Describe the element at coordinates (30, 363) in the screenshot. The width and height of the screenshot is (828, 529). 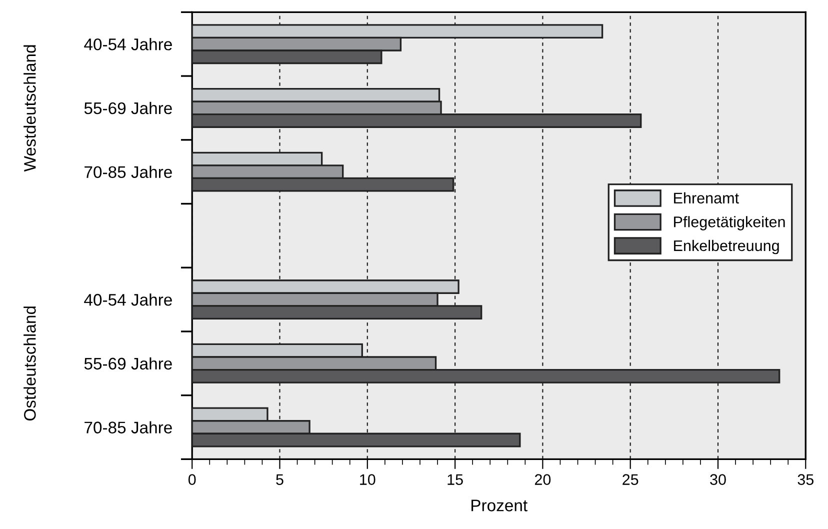
I see `text: Ostdeutschland` at that location.